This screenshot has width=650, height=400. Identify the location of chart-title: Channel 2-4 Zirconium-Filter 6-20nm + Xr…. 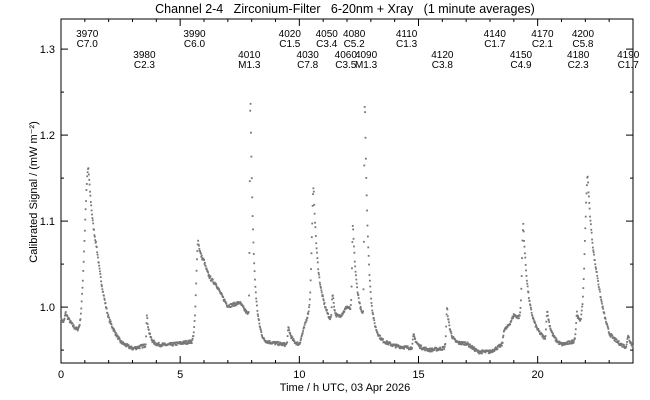
(345, 9).